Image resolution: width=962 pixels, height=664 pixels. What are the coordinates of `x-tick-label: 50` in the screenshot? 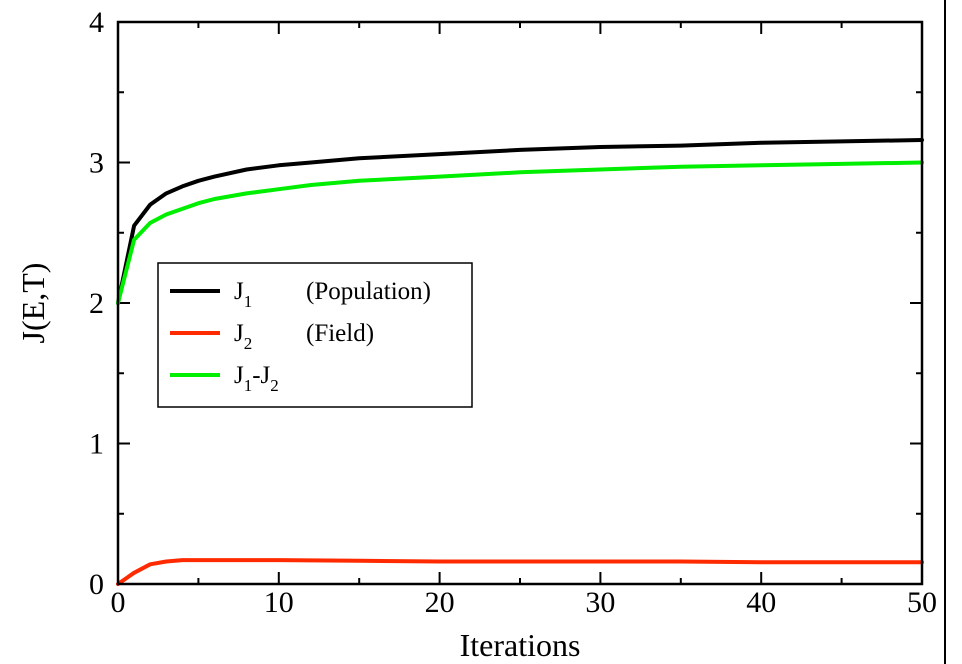 It's located at (922, 602).